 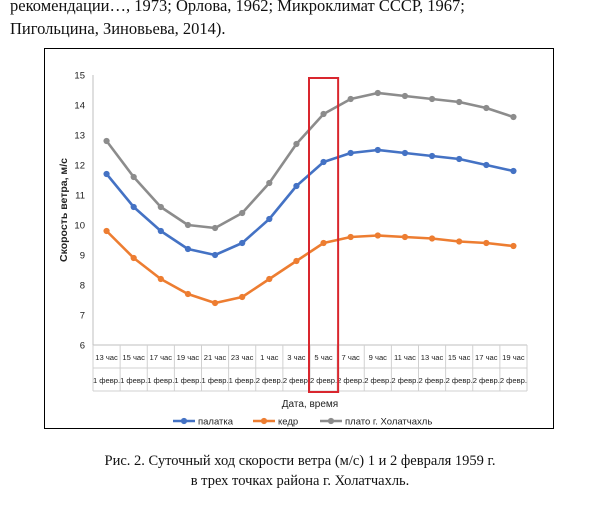 What do you see at coordinates (82, 346) in the screenshot?
I see `y-tick-label: 6` at bounding box center [82, 346].